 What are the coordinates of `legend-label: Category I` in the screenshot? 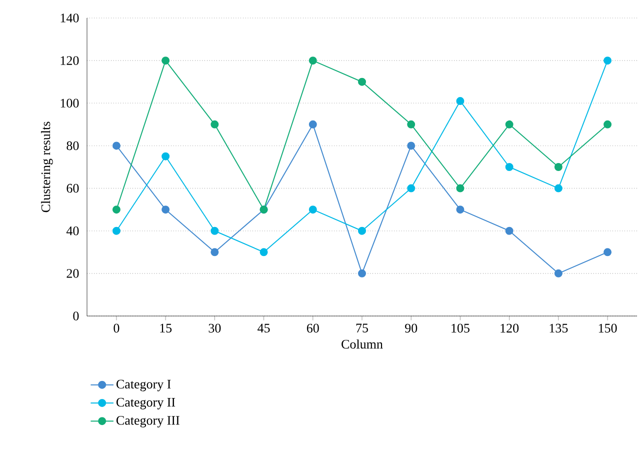 It's located at (143, 386).